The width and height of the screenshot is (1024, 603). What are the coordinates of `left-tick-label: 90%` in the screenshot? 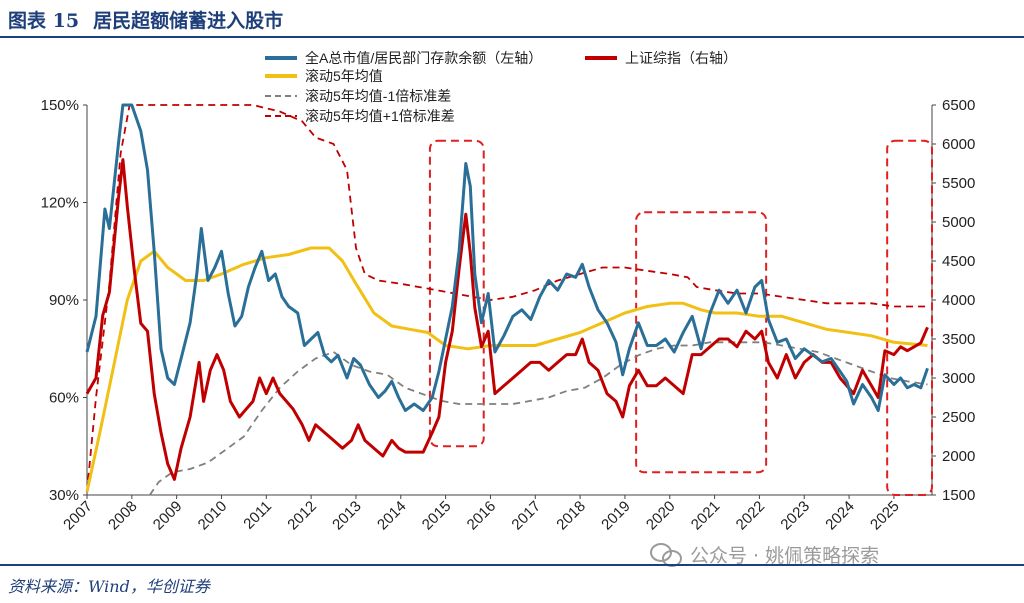 It's located at (64, 300).